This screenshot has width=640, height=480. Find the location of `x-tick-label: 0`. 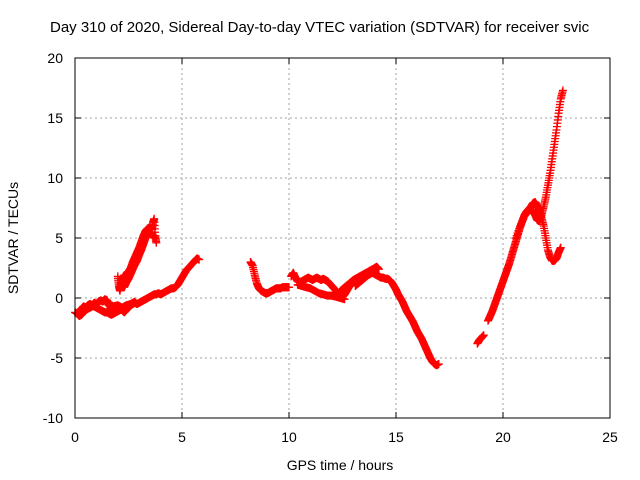

x-tick-label: 0 is located at coordinates (75, 437).